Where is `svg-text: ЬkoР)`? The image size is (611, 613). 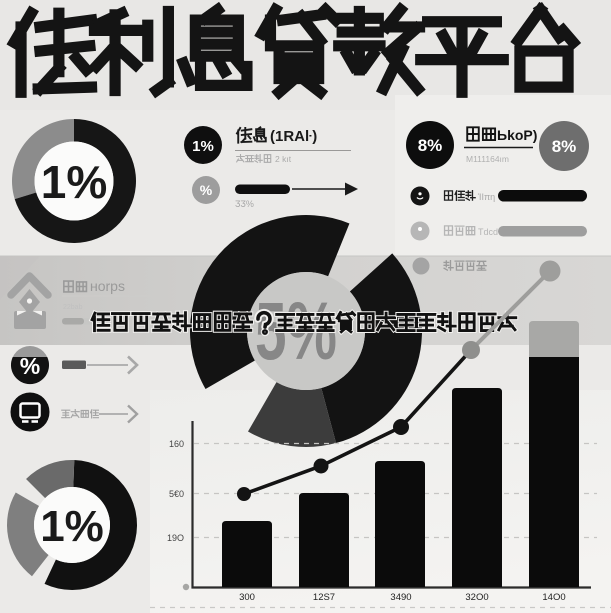
svg-text: ЬkoР) is located at coordinates (517, 135).